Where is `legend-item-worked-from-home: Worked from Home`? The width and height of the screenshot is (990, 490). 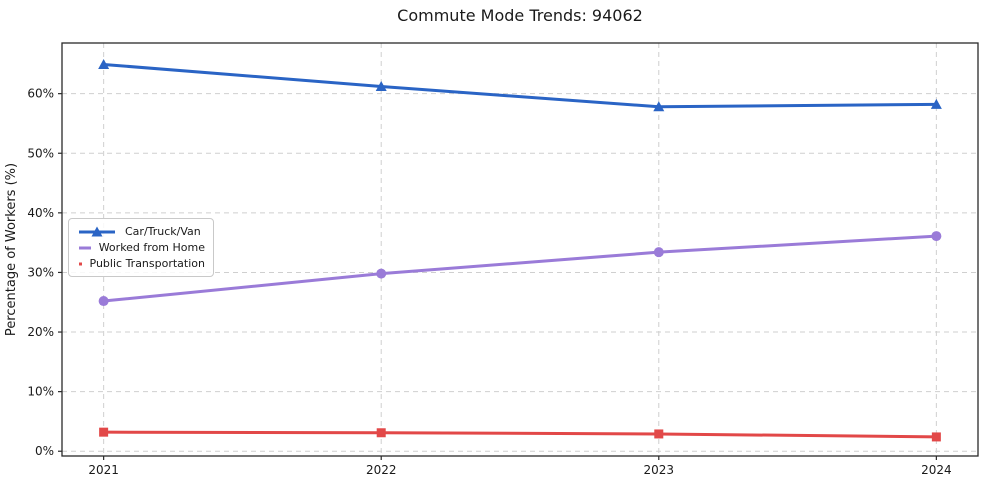 legend-item-worked-from-home: Worked from Home is located at coordinates (141, 247).